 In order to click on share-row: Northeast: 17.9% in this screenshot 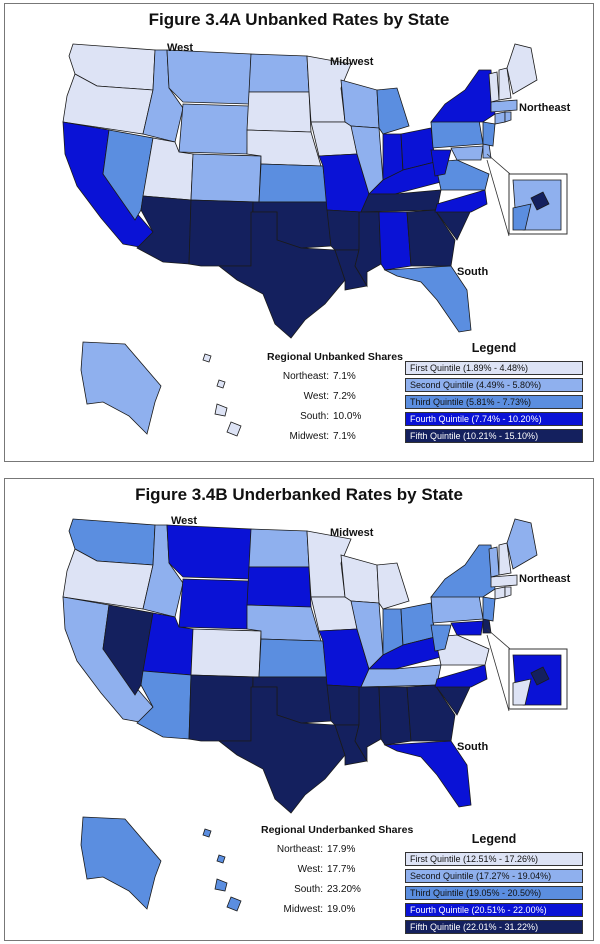, I will do `click(316, 849)`.